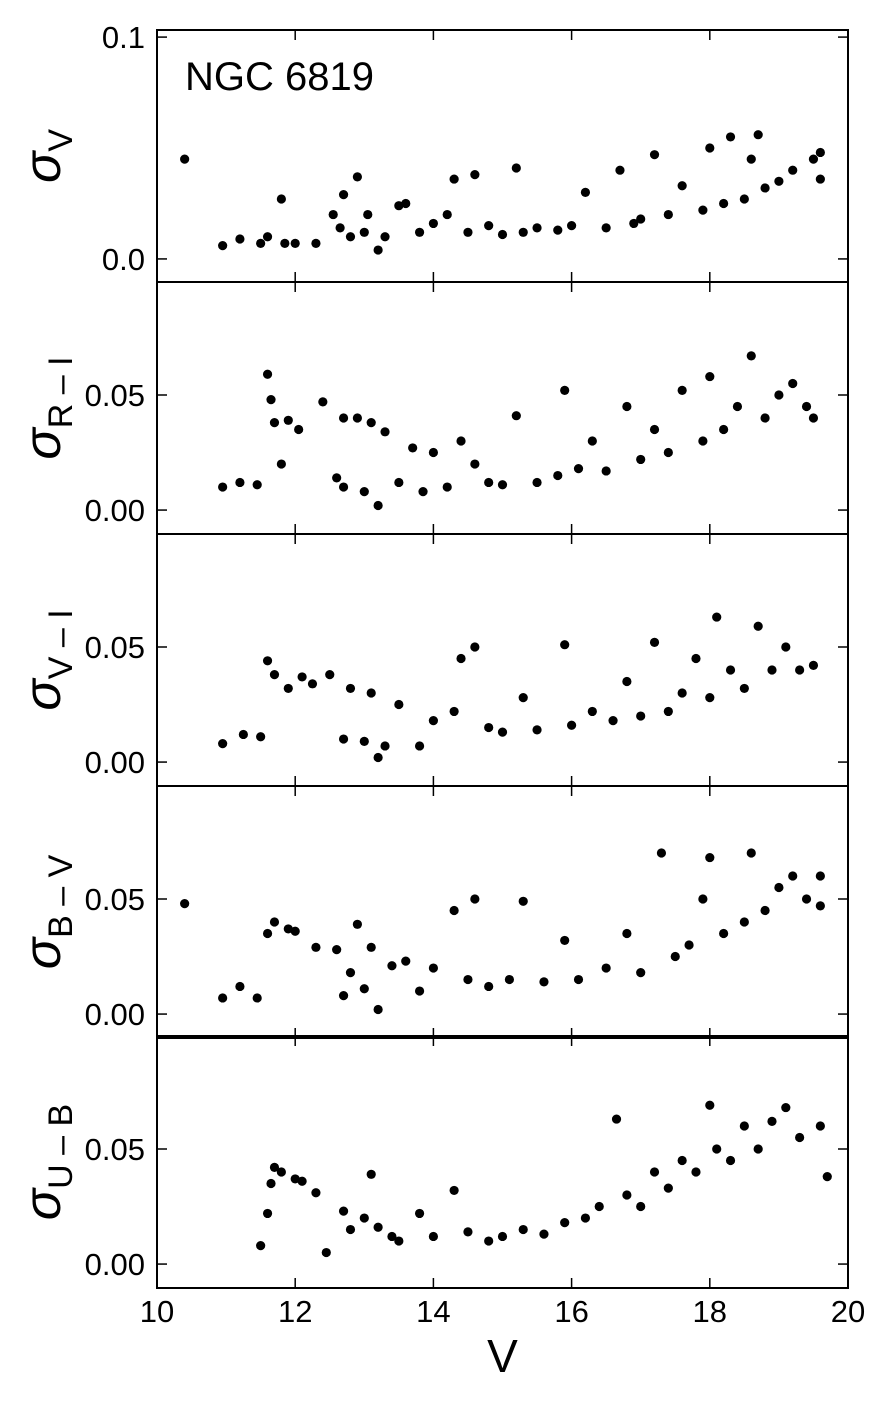  What do you see at coordinates (61, 644) in the screenshot?
I see `y-label-subscript: V – I` at bounding box center [61, 644].